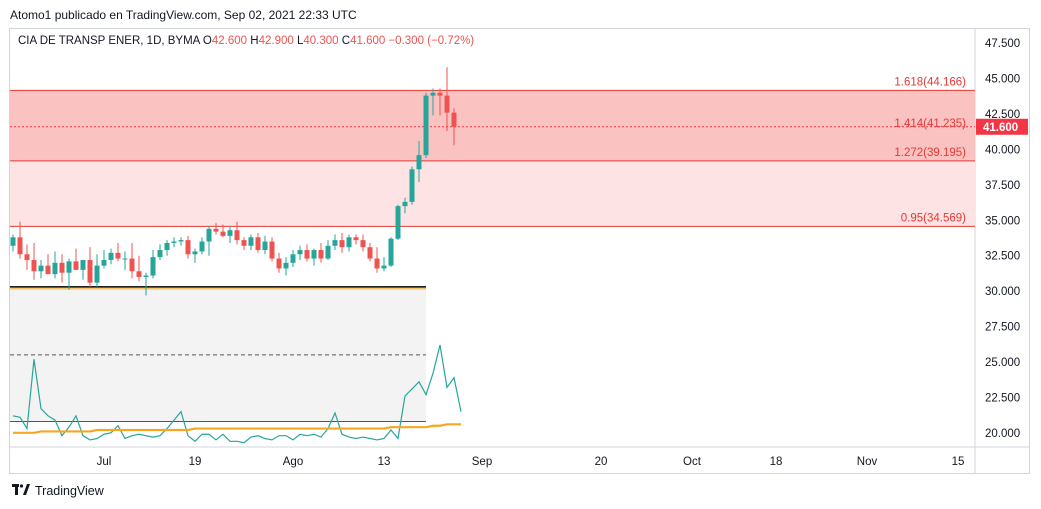 The image size is (1041, 509). What do you see at coordinates (930, 82) in the screenshot?
I see `fib-level-label: 1.618(44.166)` at bounding box center [930, 82].